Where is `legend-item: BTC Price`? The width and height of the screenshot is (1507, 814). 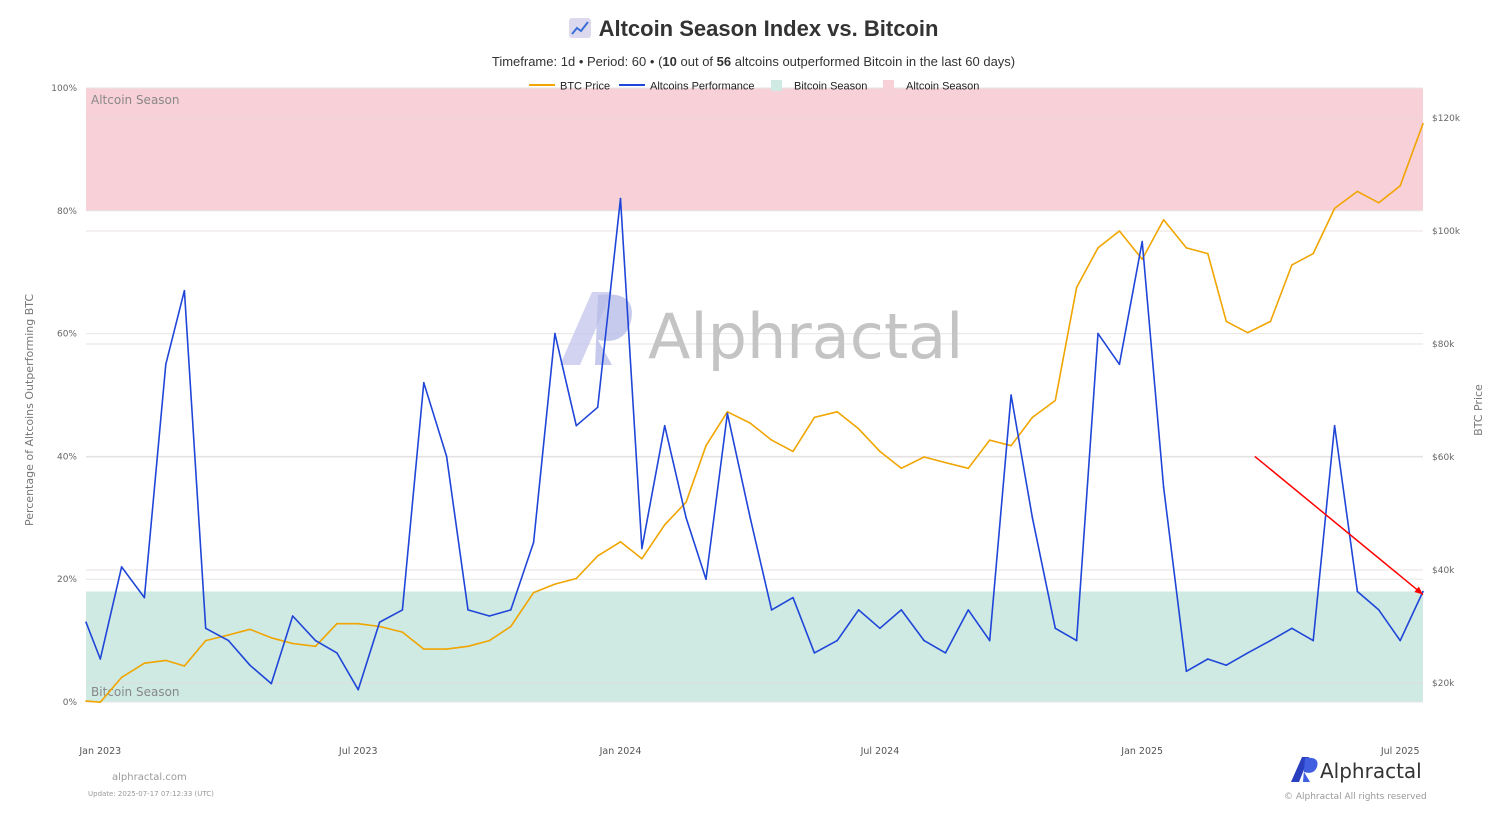 legend-item: BTC Price is located at coordinates (569, 87).